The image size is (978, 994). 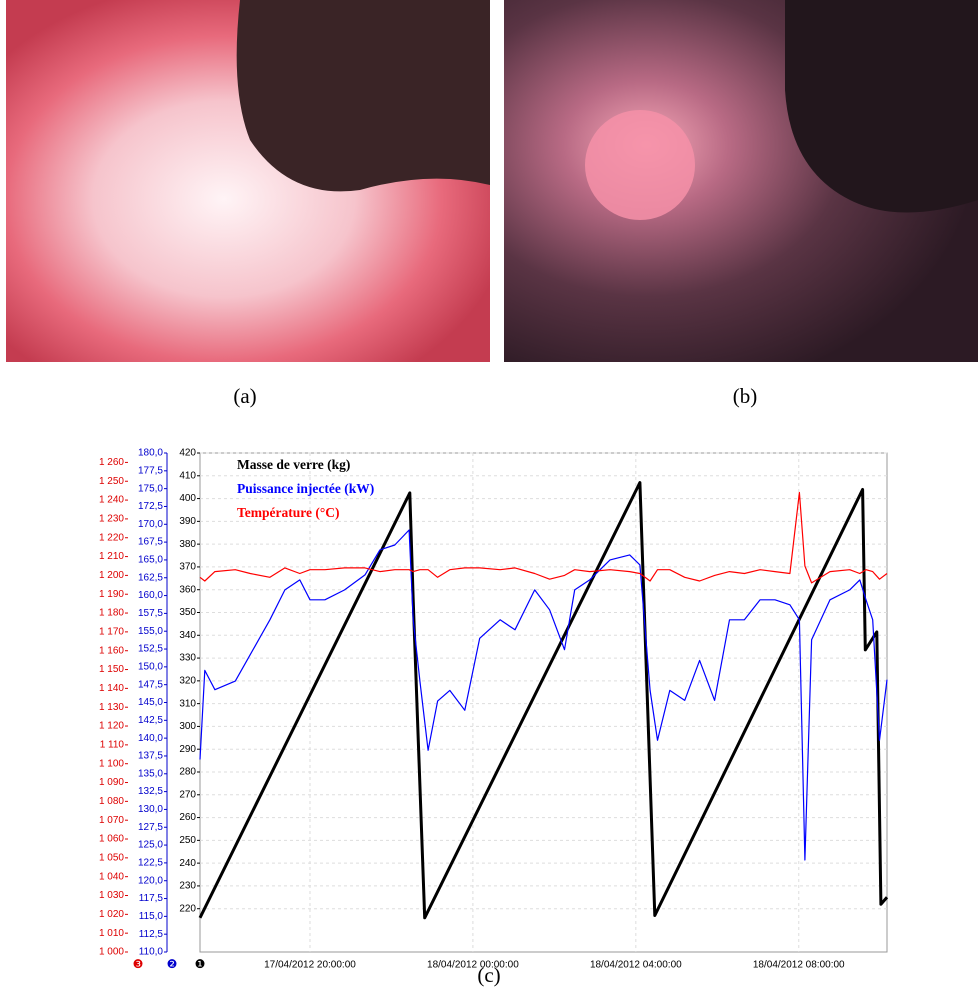 I want to click on y-tick-label: 1 210, so click(x=111, y=556).